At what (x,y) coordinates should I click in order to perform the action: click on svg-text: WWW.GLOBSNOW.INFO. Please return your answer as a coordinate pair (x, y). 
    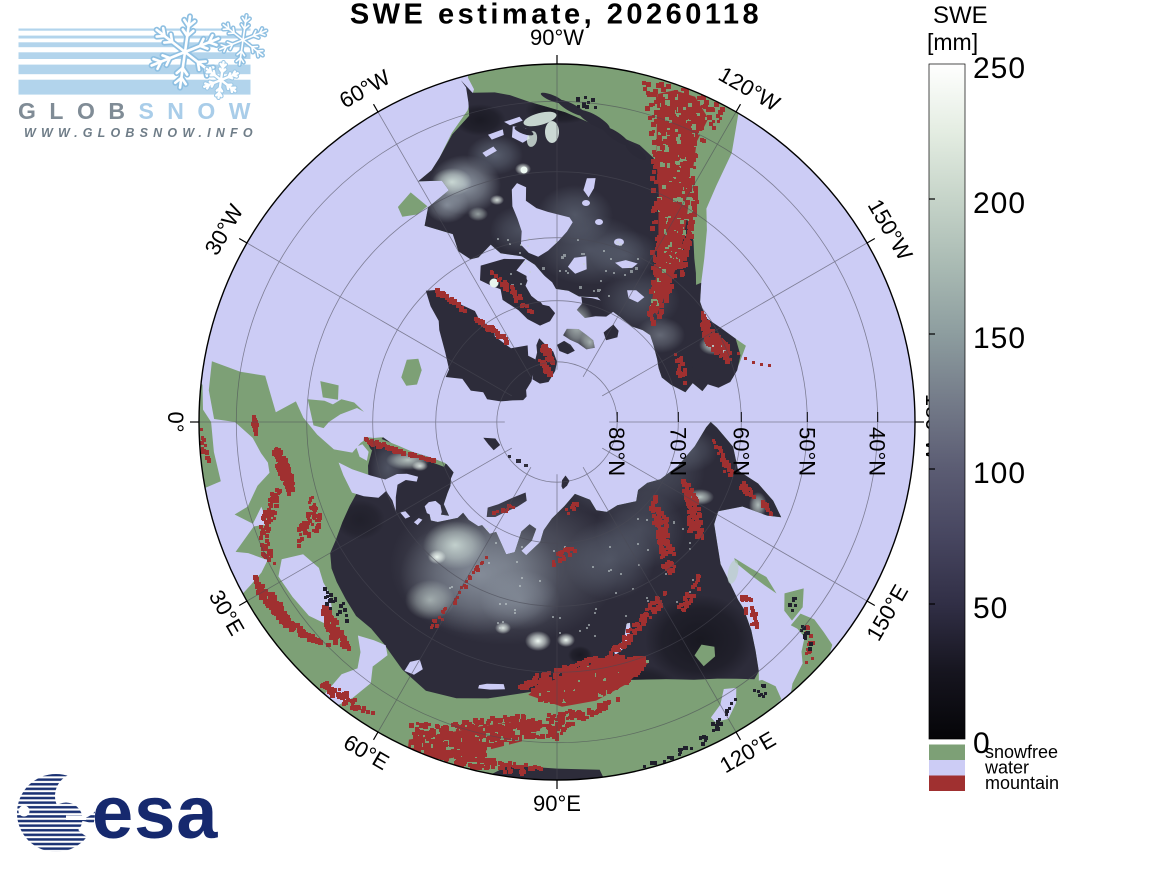
    Looking at the image, I should click on (141, 133).